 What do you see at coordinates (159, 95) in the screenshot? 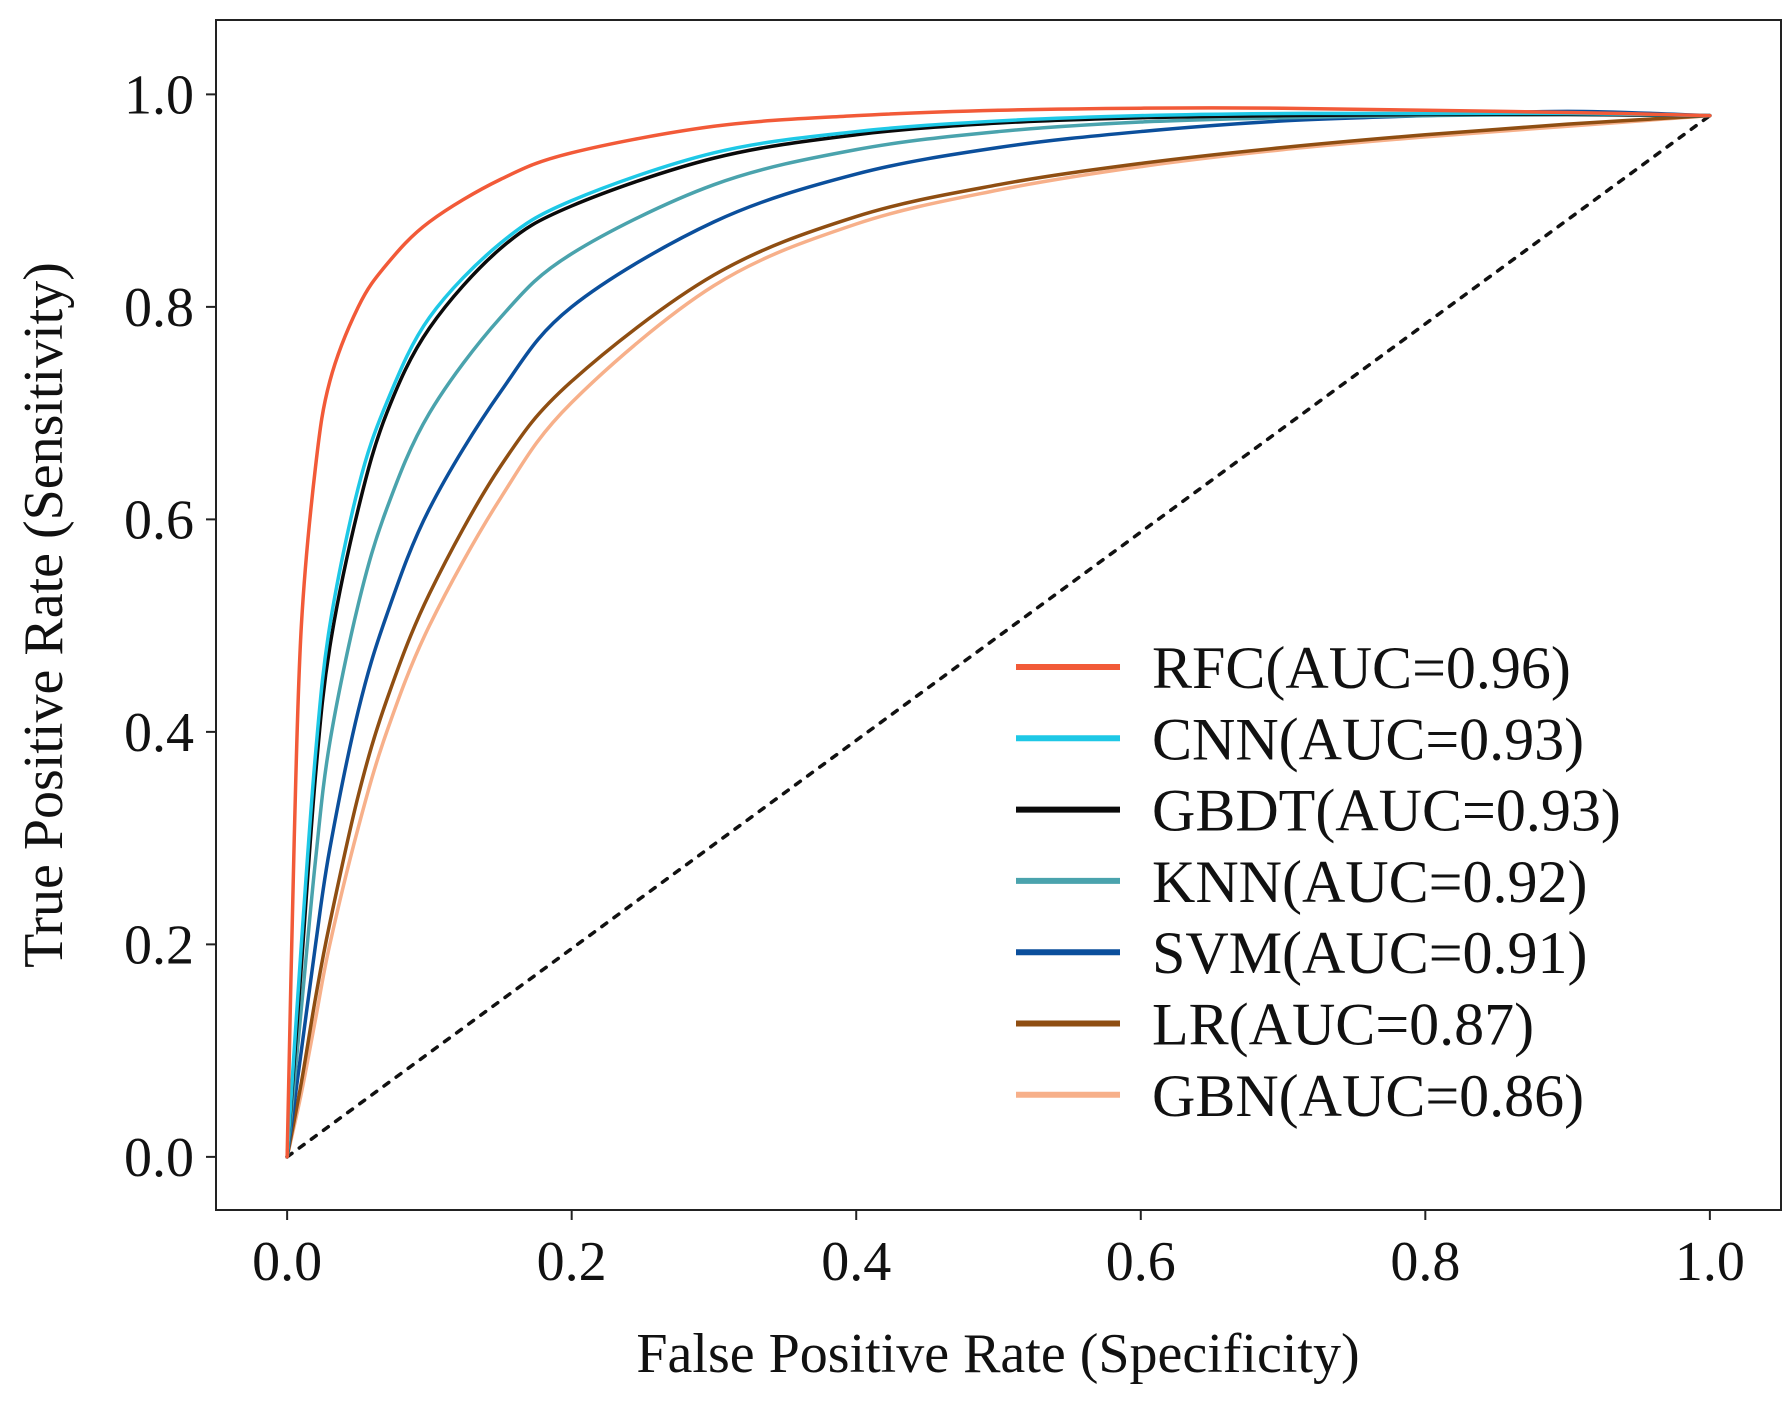
I see `y-tick-label: 1.0` at bounding box center [159, 95].